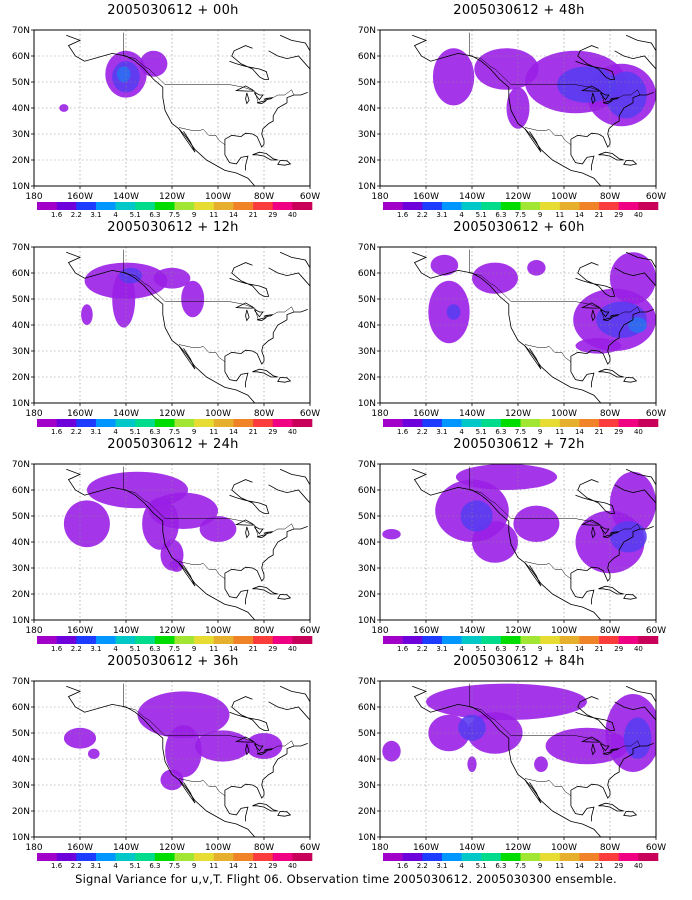 This screenshot has width=692, height=900. I want to click on panel-title: 2005030612 + 60h, so click(519, 227).